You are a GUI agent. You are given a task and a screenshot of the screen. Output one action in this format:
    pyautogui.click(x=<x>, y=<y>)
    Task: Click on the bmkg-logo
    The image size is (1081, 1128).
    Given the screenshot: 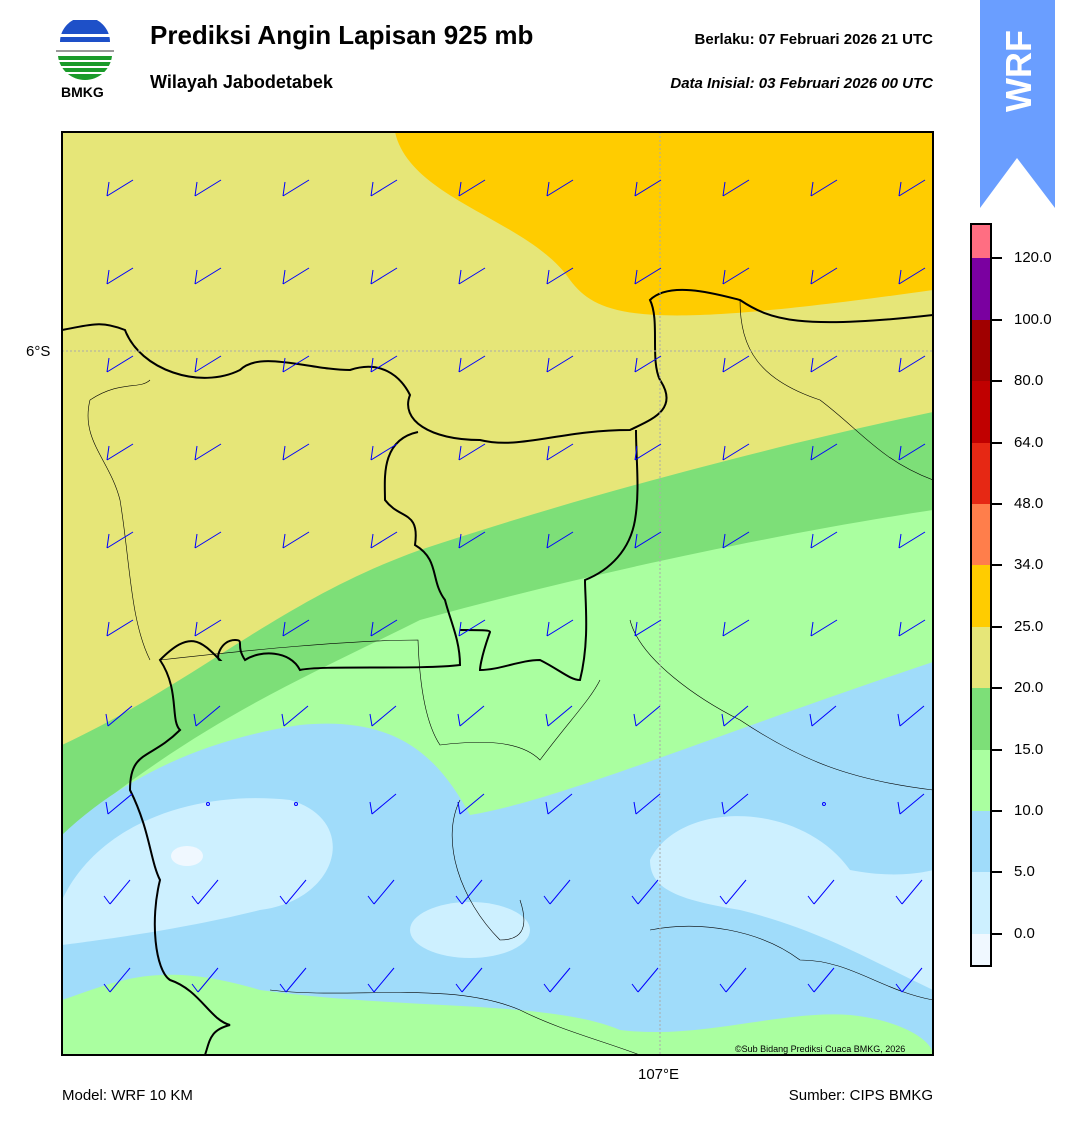 What is the action you would take?
    pyautogui.click(x=85, y=50)
    